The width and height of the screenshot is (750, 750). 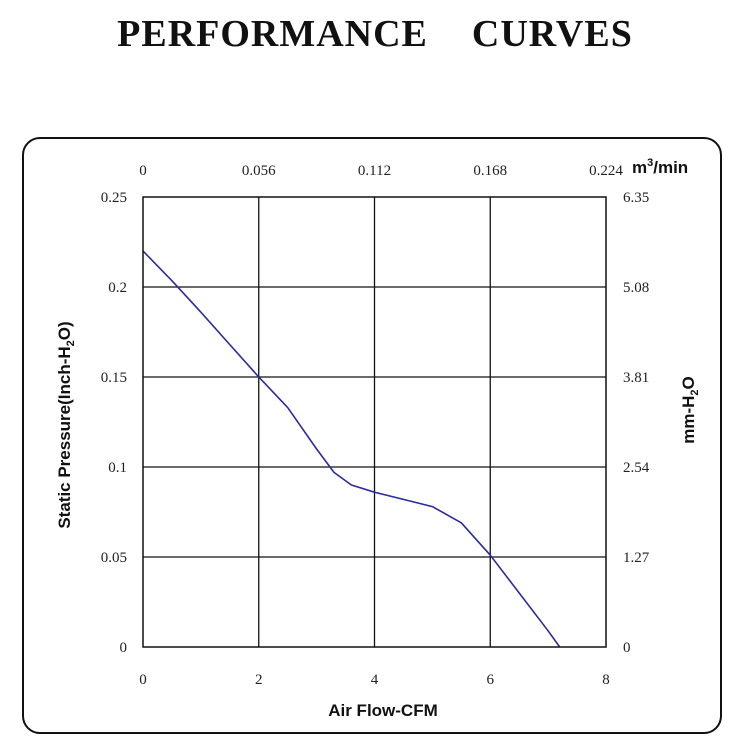 I want to click on y-tick-label: 0.2, so click(x=117, y=288).